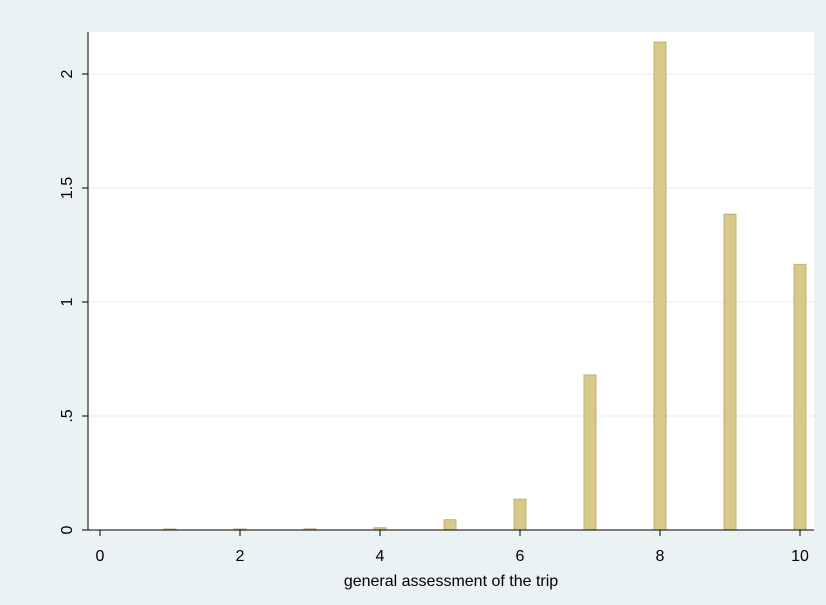 The image size is (826, 605). Describe the element at coordinates (67, 301) in the screenshot. I see `y-tick-label: 1` at that location.